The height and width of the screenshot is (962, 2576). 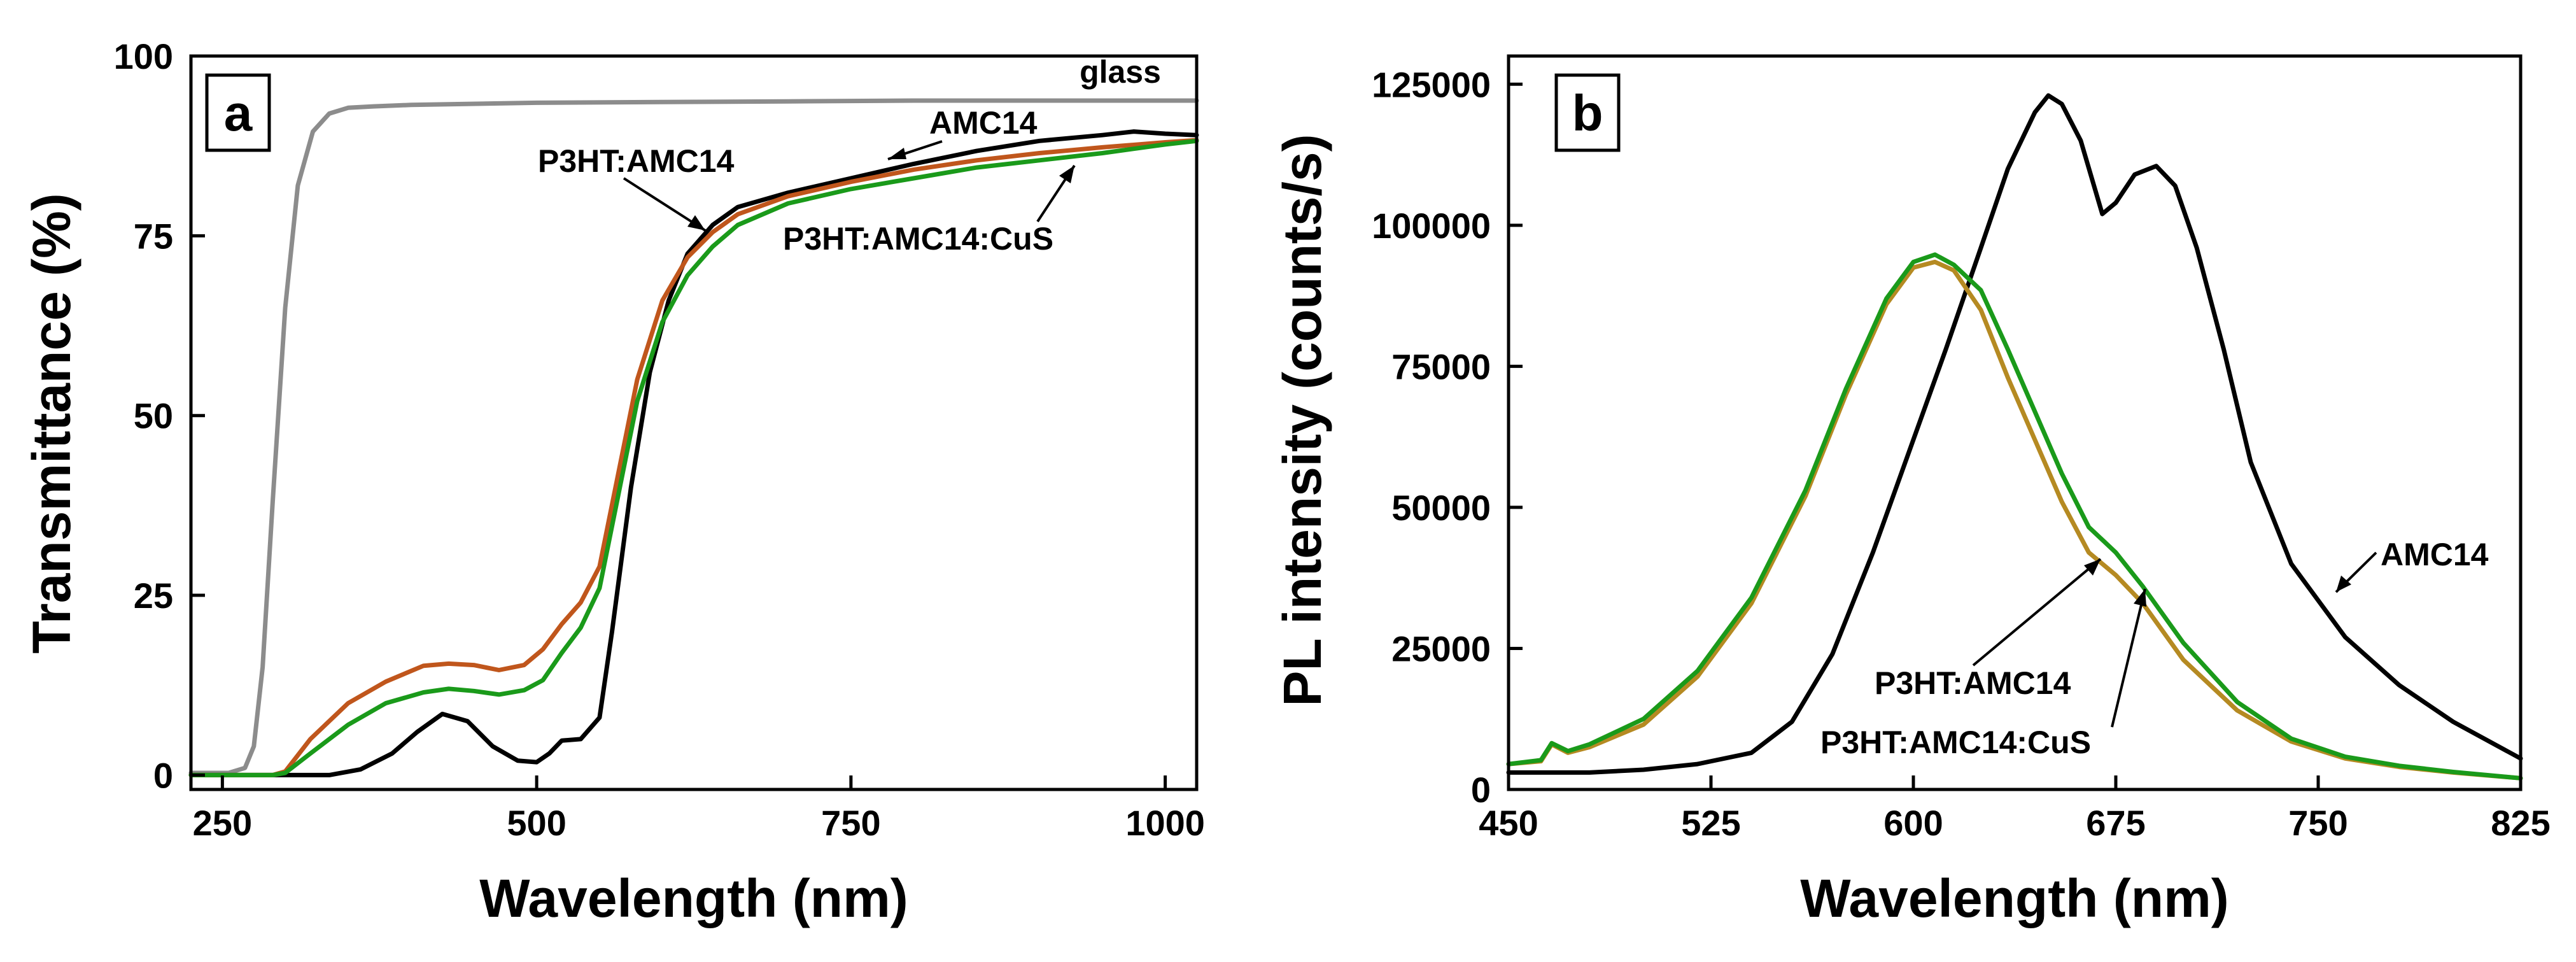 I want to click on panel-a-letter-box, so click(x=238, y=112).